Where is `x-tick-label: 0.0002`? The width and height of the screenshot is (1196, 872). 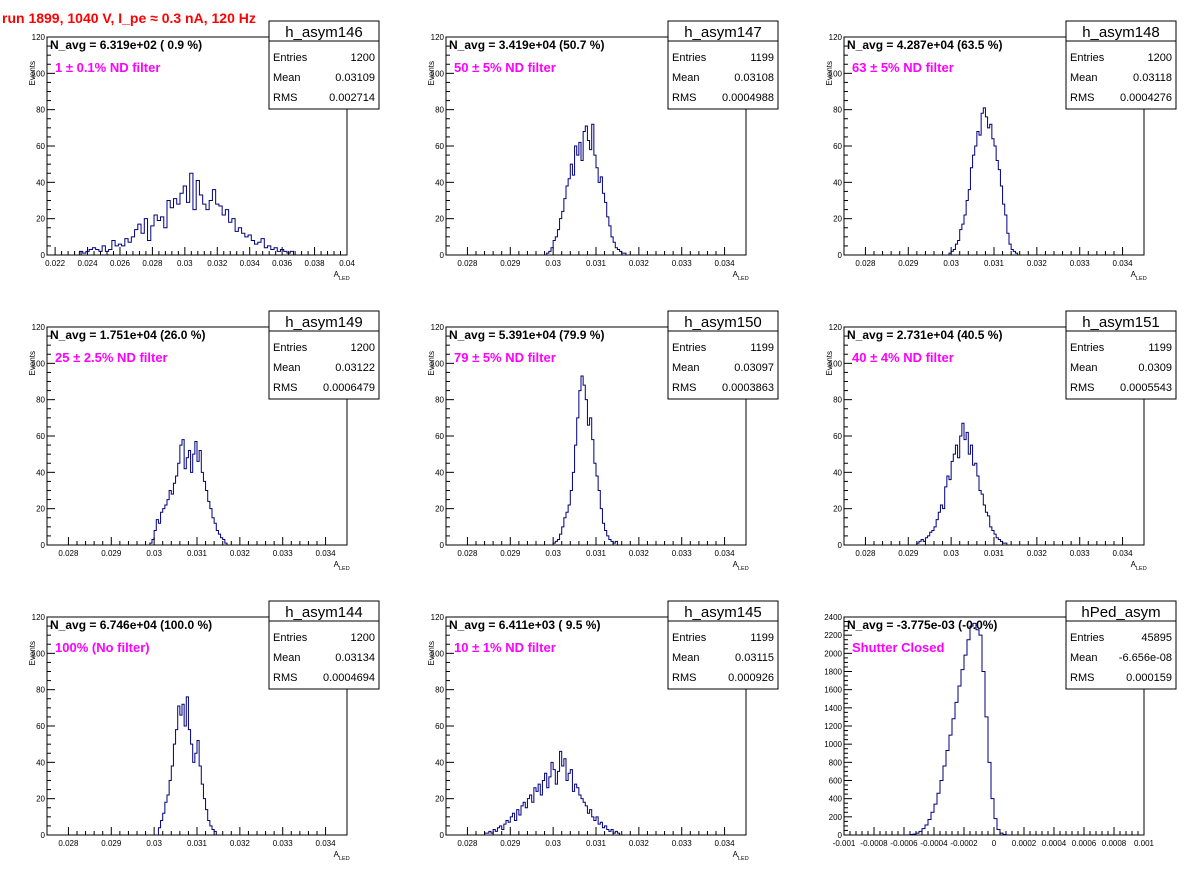
x-tick-label: 0.0002 is located at coordinates (1024, 843).